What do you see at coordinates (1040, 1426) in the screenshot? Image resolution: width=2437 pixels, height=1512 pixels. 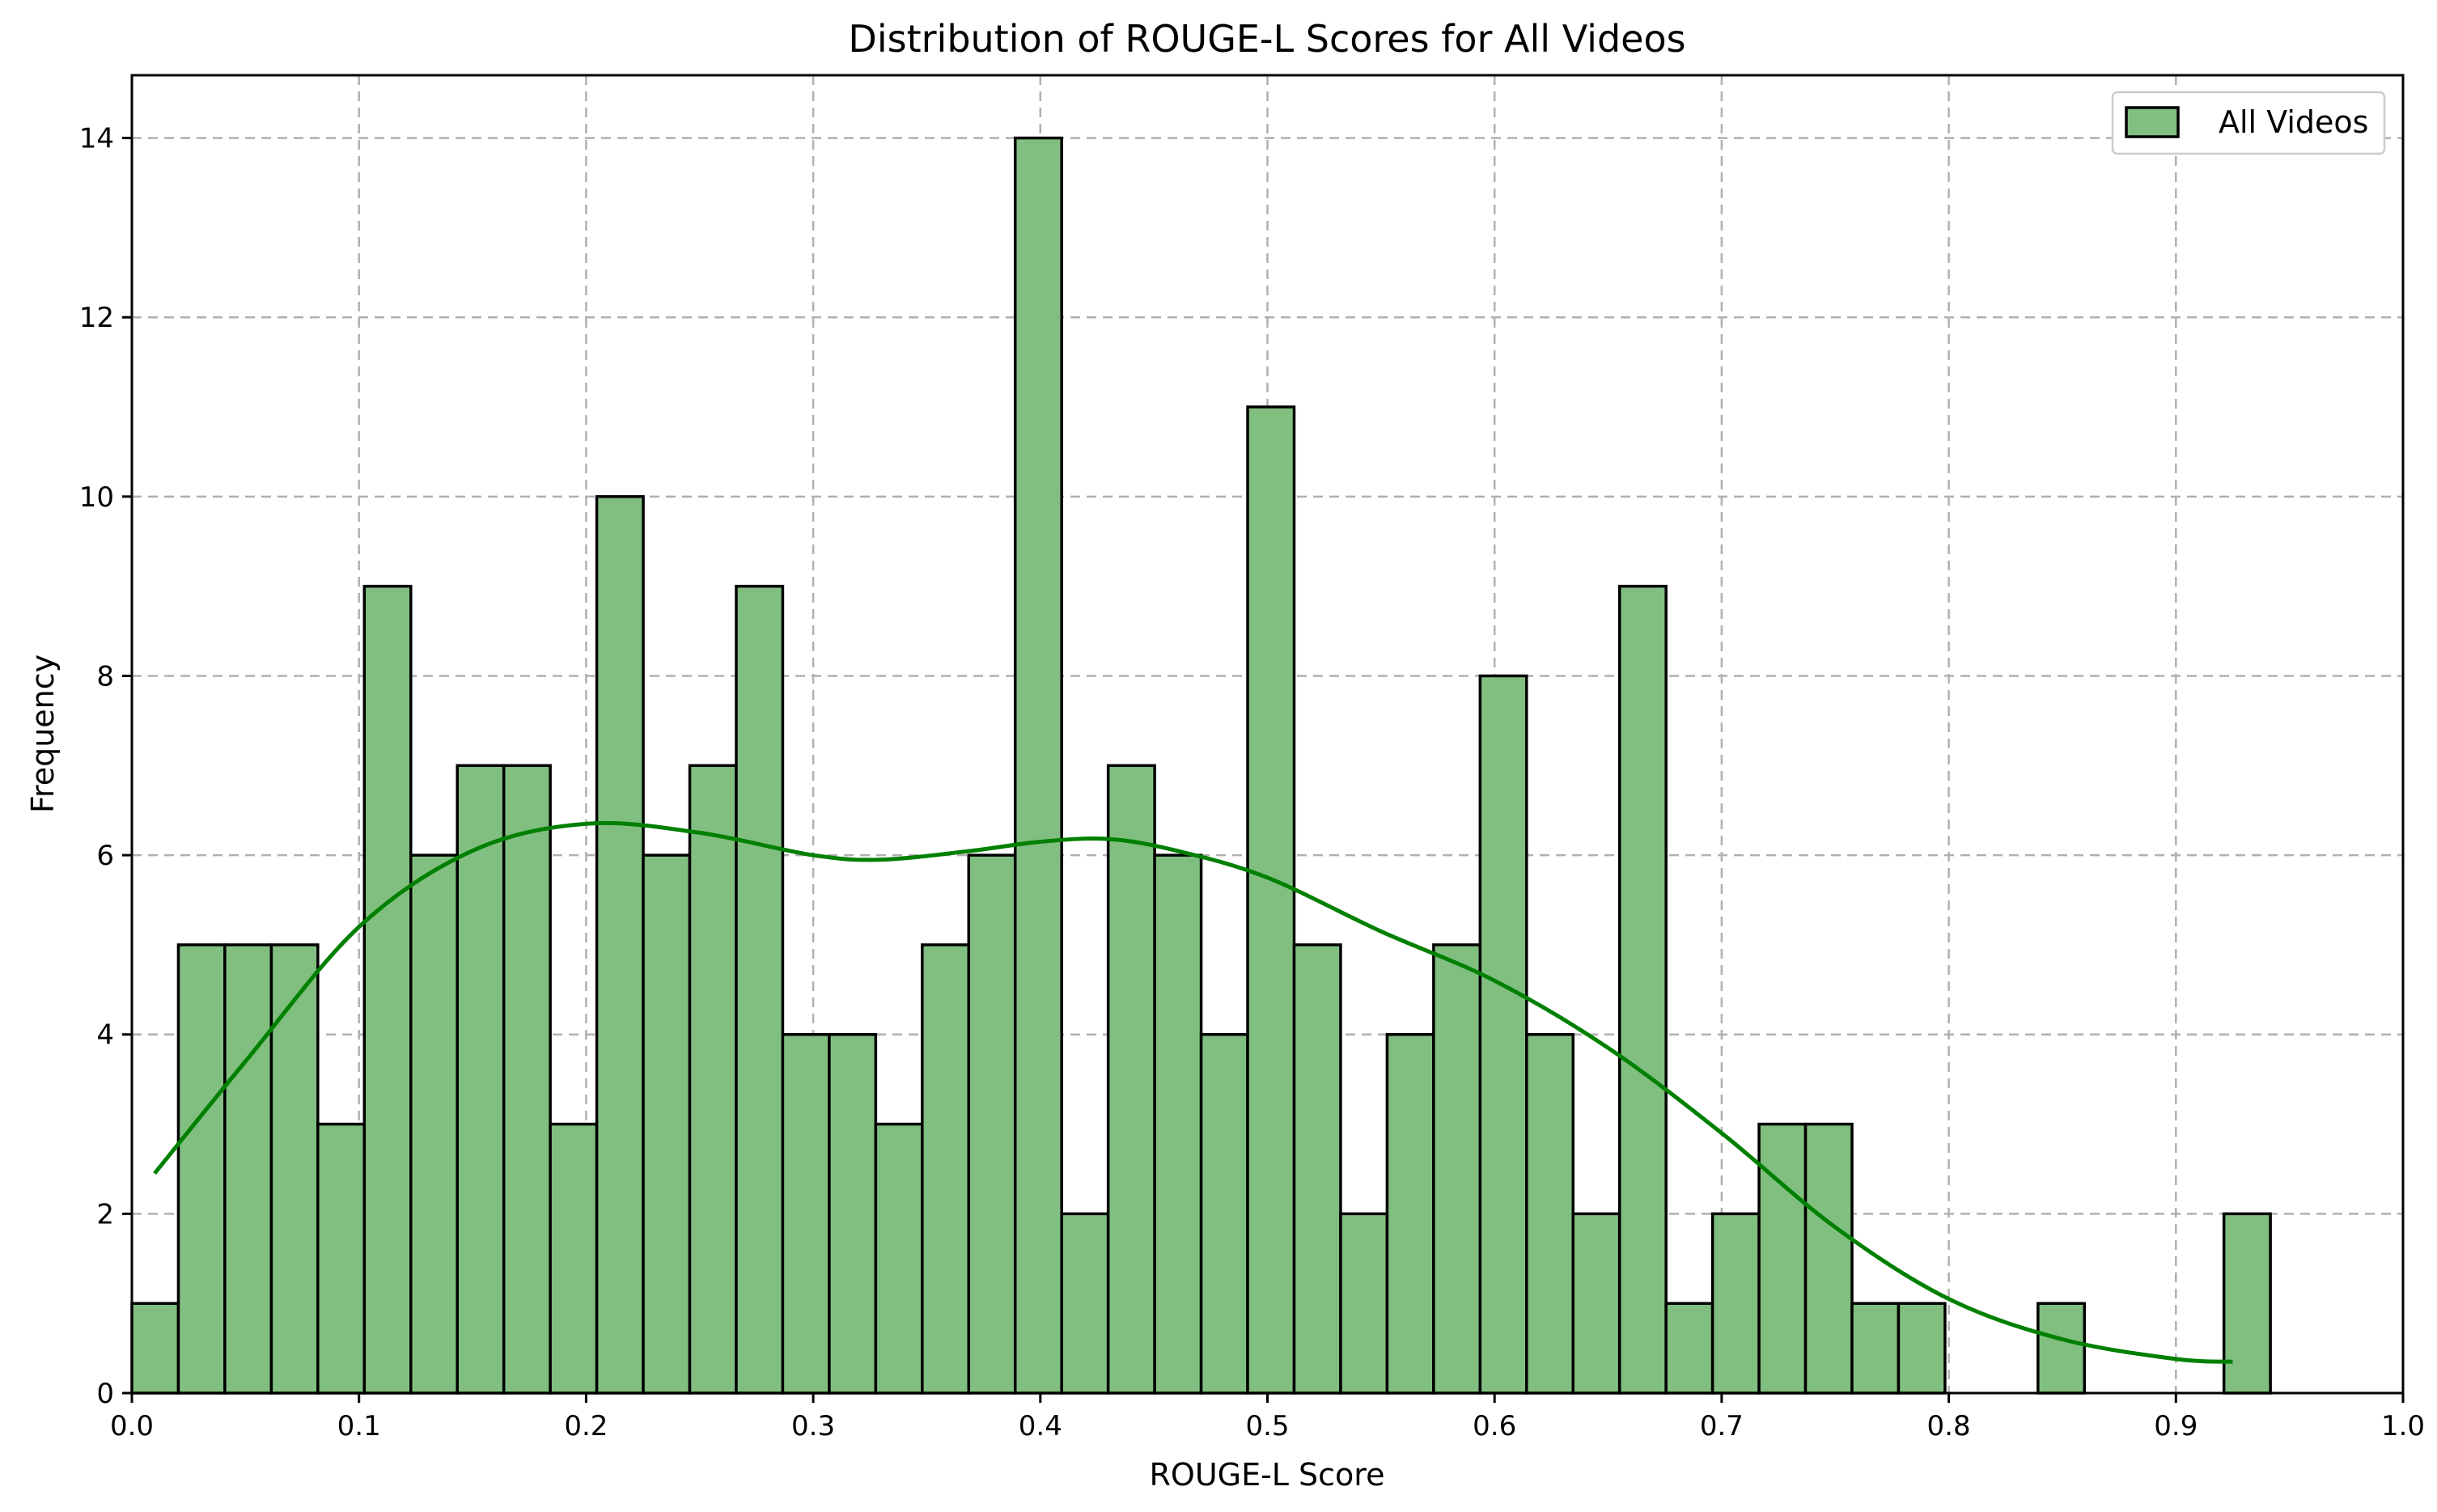 I see `x-tick-label: 0.4` at bounding box center [1040, 1426].